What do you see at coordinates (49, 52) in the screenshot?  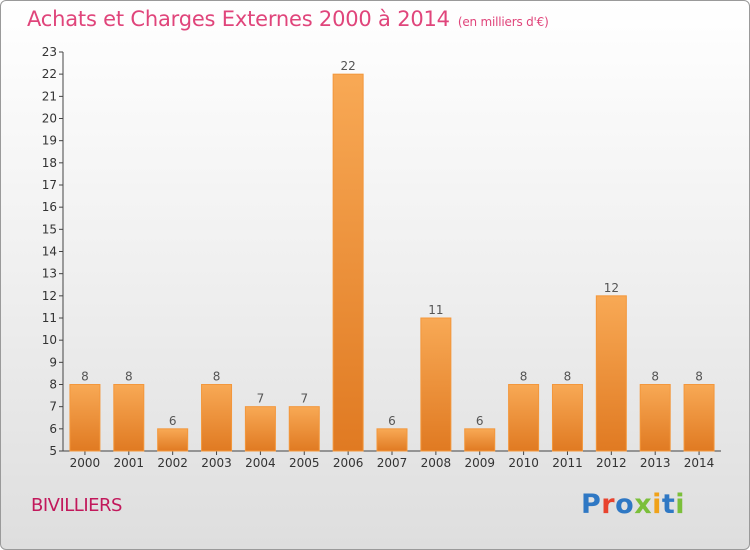 I see `y-tick-label: 23` at bounding box center [49, 52].